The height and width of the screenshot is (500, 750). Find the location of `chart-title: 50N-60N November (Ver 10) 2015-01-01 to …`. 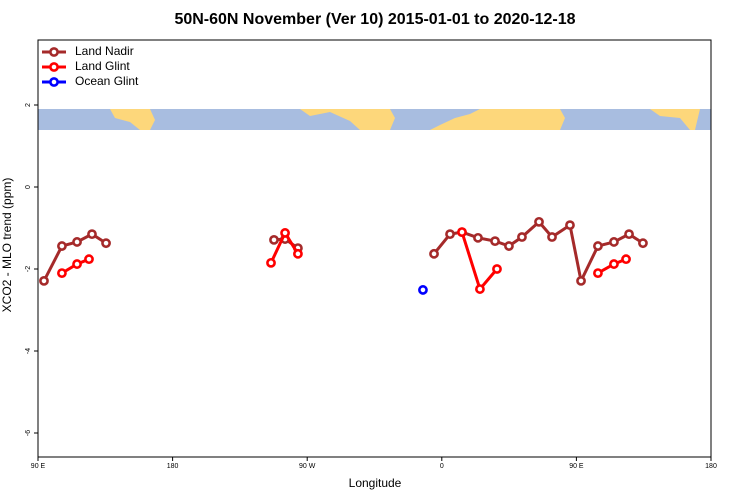

chart-title: 50N-60N November (Ver 10) 2015-01-01 to … is located at coordinates (374, 19).